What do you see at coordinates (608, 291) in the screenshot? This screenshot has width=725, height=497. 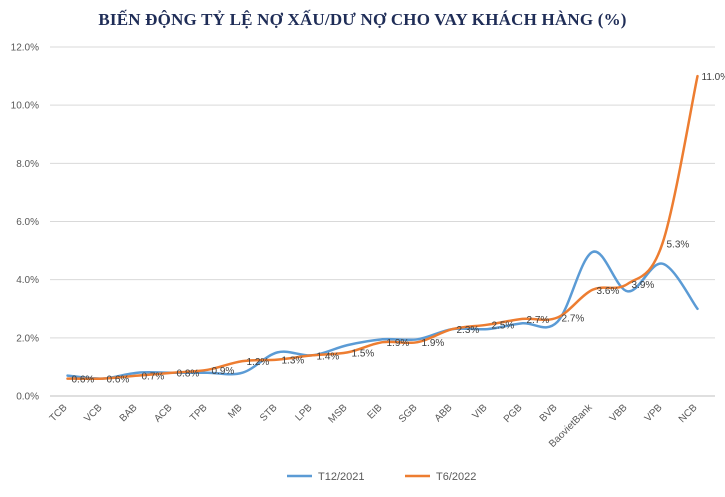 I see `data-label: 3.6%` at bounding box center [608, 291].